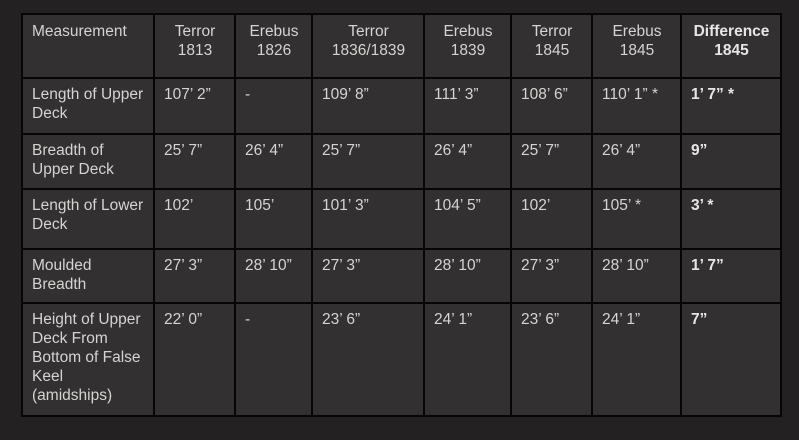 This screenshot has width=799, height=440. Describe the element at coordinates (551, 46) in the screenshot. I see `header-terror-1845: Terror 1845` at that location.